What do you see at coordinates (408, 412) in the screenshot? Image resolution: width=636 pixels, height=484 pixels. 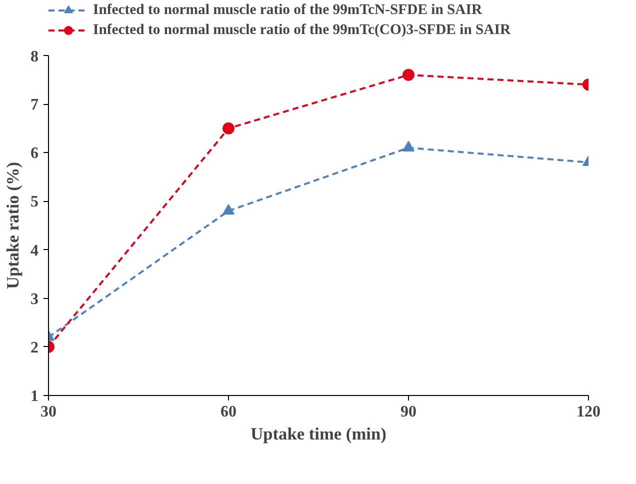 I see `x-tick-label: 90` at bounding box center [408, 412].